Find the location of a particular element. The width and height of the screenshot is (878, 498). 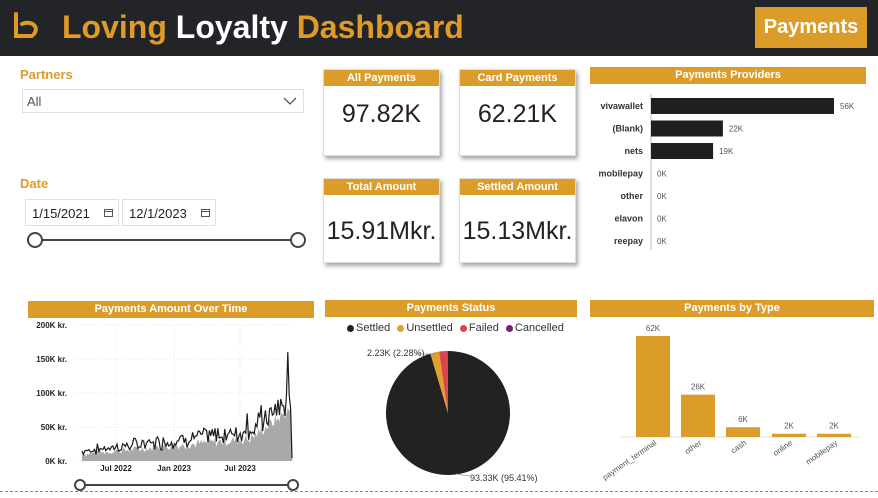

type-value: 26K is located at coordinates (698, 387).